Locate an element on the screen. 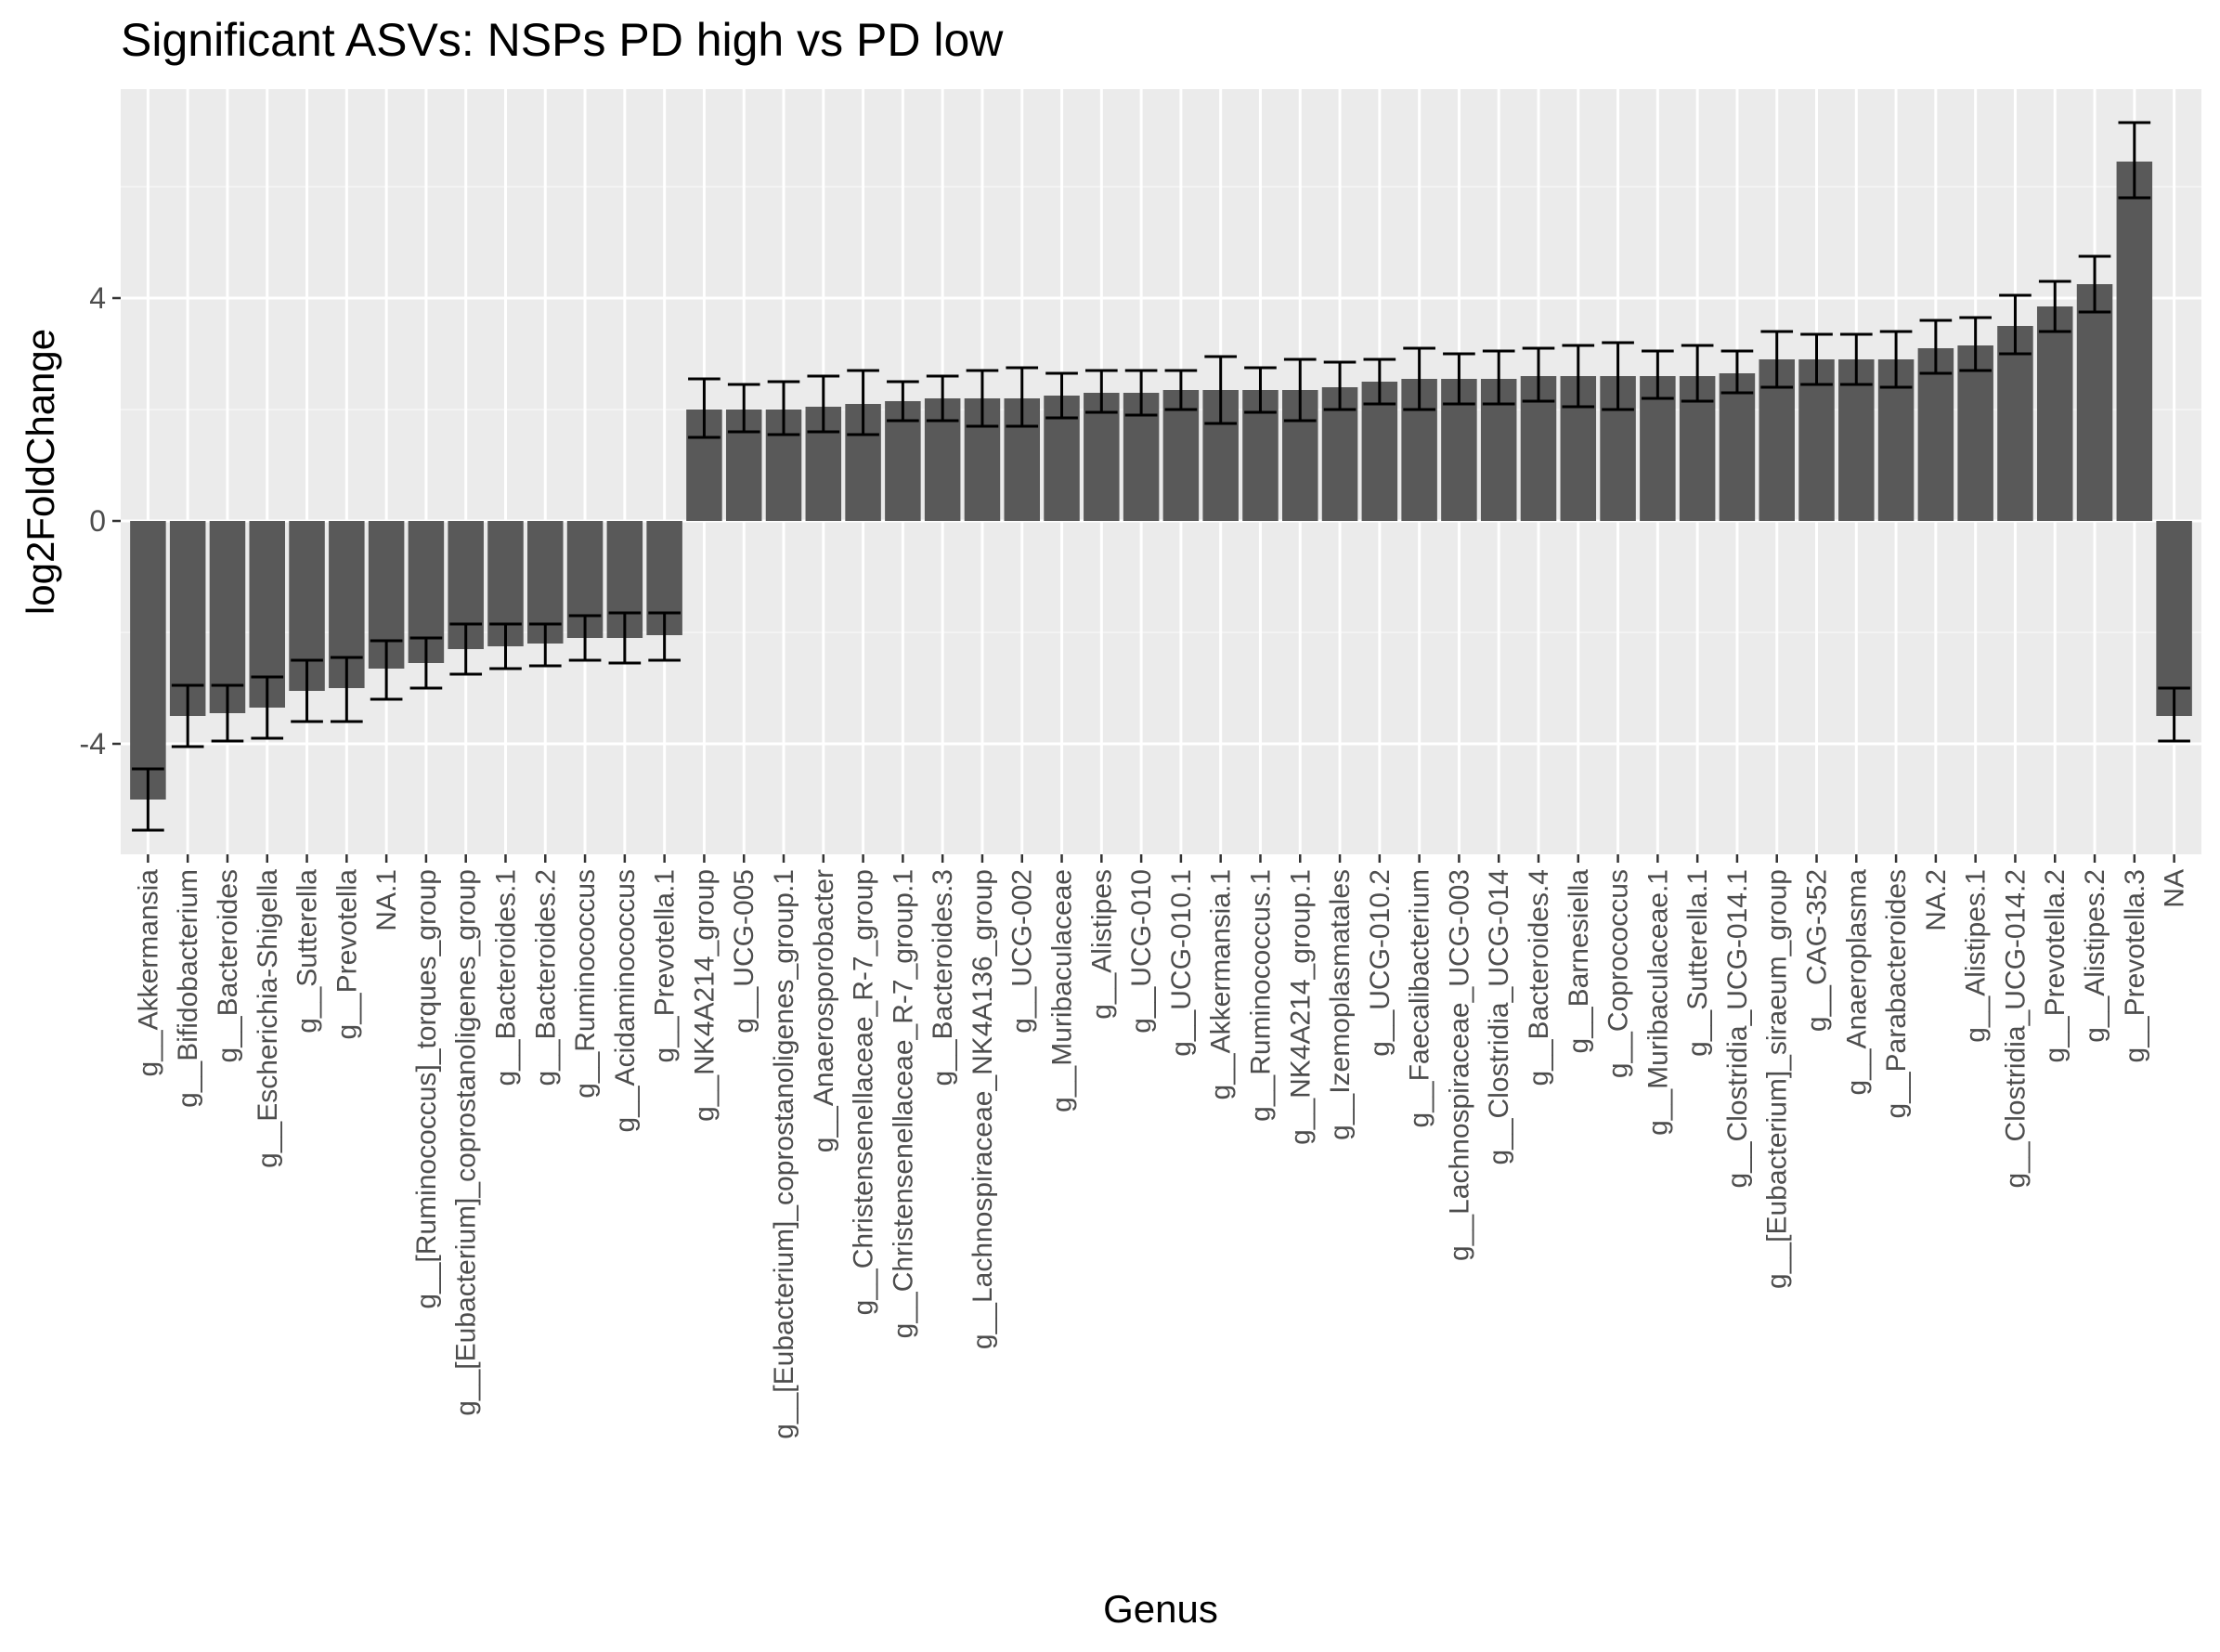 The height and width of the screenshot is (1652, 2220). x-tick-label: g__Izemoplasmatales is located at coordinates (1340, 1005).